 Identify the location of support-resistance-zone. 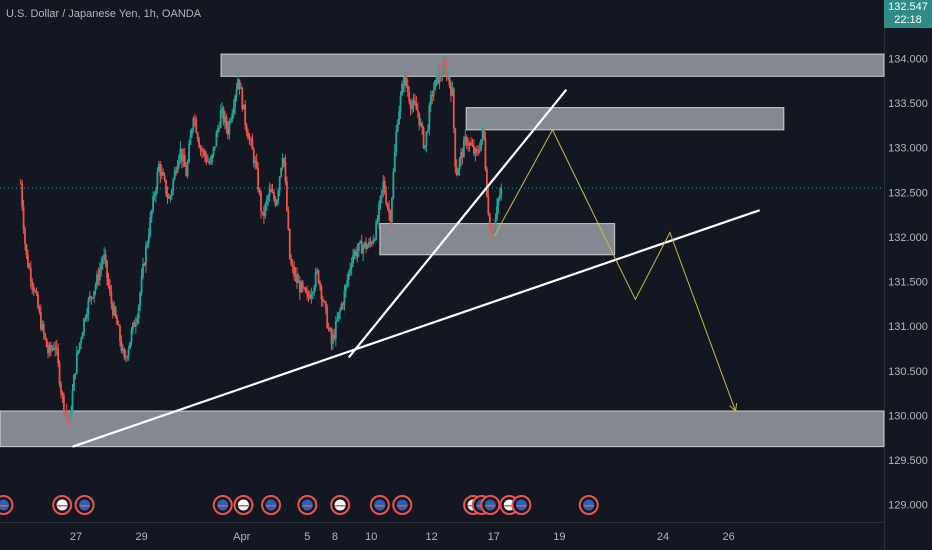
(442, 429).